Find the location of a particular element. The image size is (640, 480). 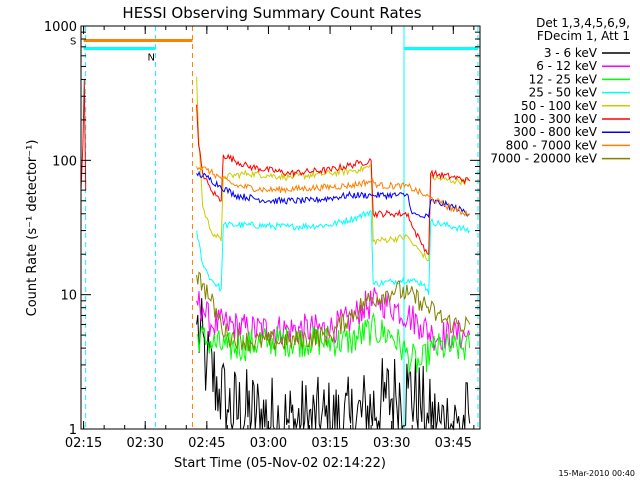

legend-label: 100 - 300 keV is located at coordinates (555, 119).